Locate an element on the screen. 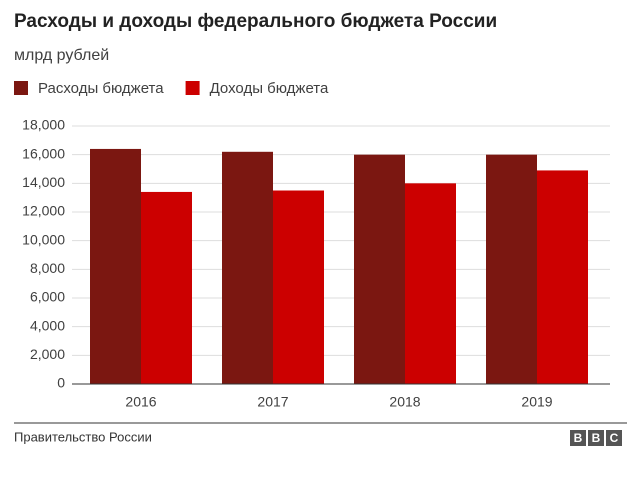 This screenshot has height=496, width=640. x-tick-label: 2019 is located at coordinates (536, 402).